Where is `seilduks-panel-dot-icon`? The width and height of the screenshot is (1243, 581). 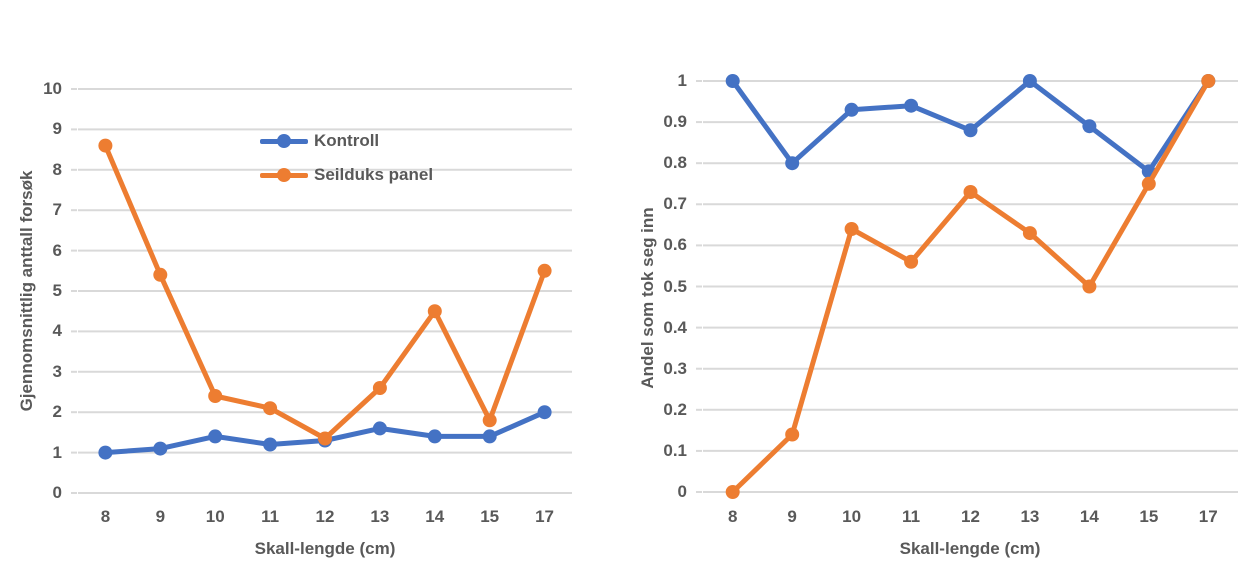
seilduks-panel-dot-icon is located at coordinates (284, 175).